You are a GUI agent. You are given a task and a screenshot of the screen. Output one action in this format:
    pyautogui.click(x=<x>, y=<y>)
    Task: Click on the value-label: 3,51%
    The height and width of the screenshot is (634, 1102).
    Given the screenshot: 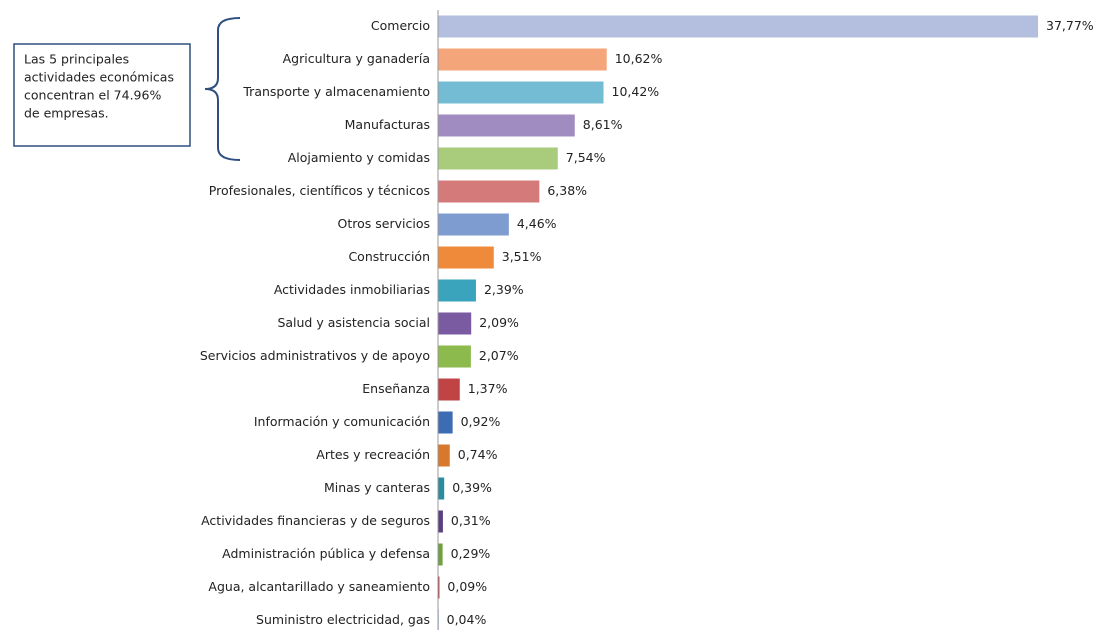 What is the action you would take?
    pyautogui.click(x=522, y=256)
    